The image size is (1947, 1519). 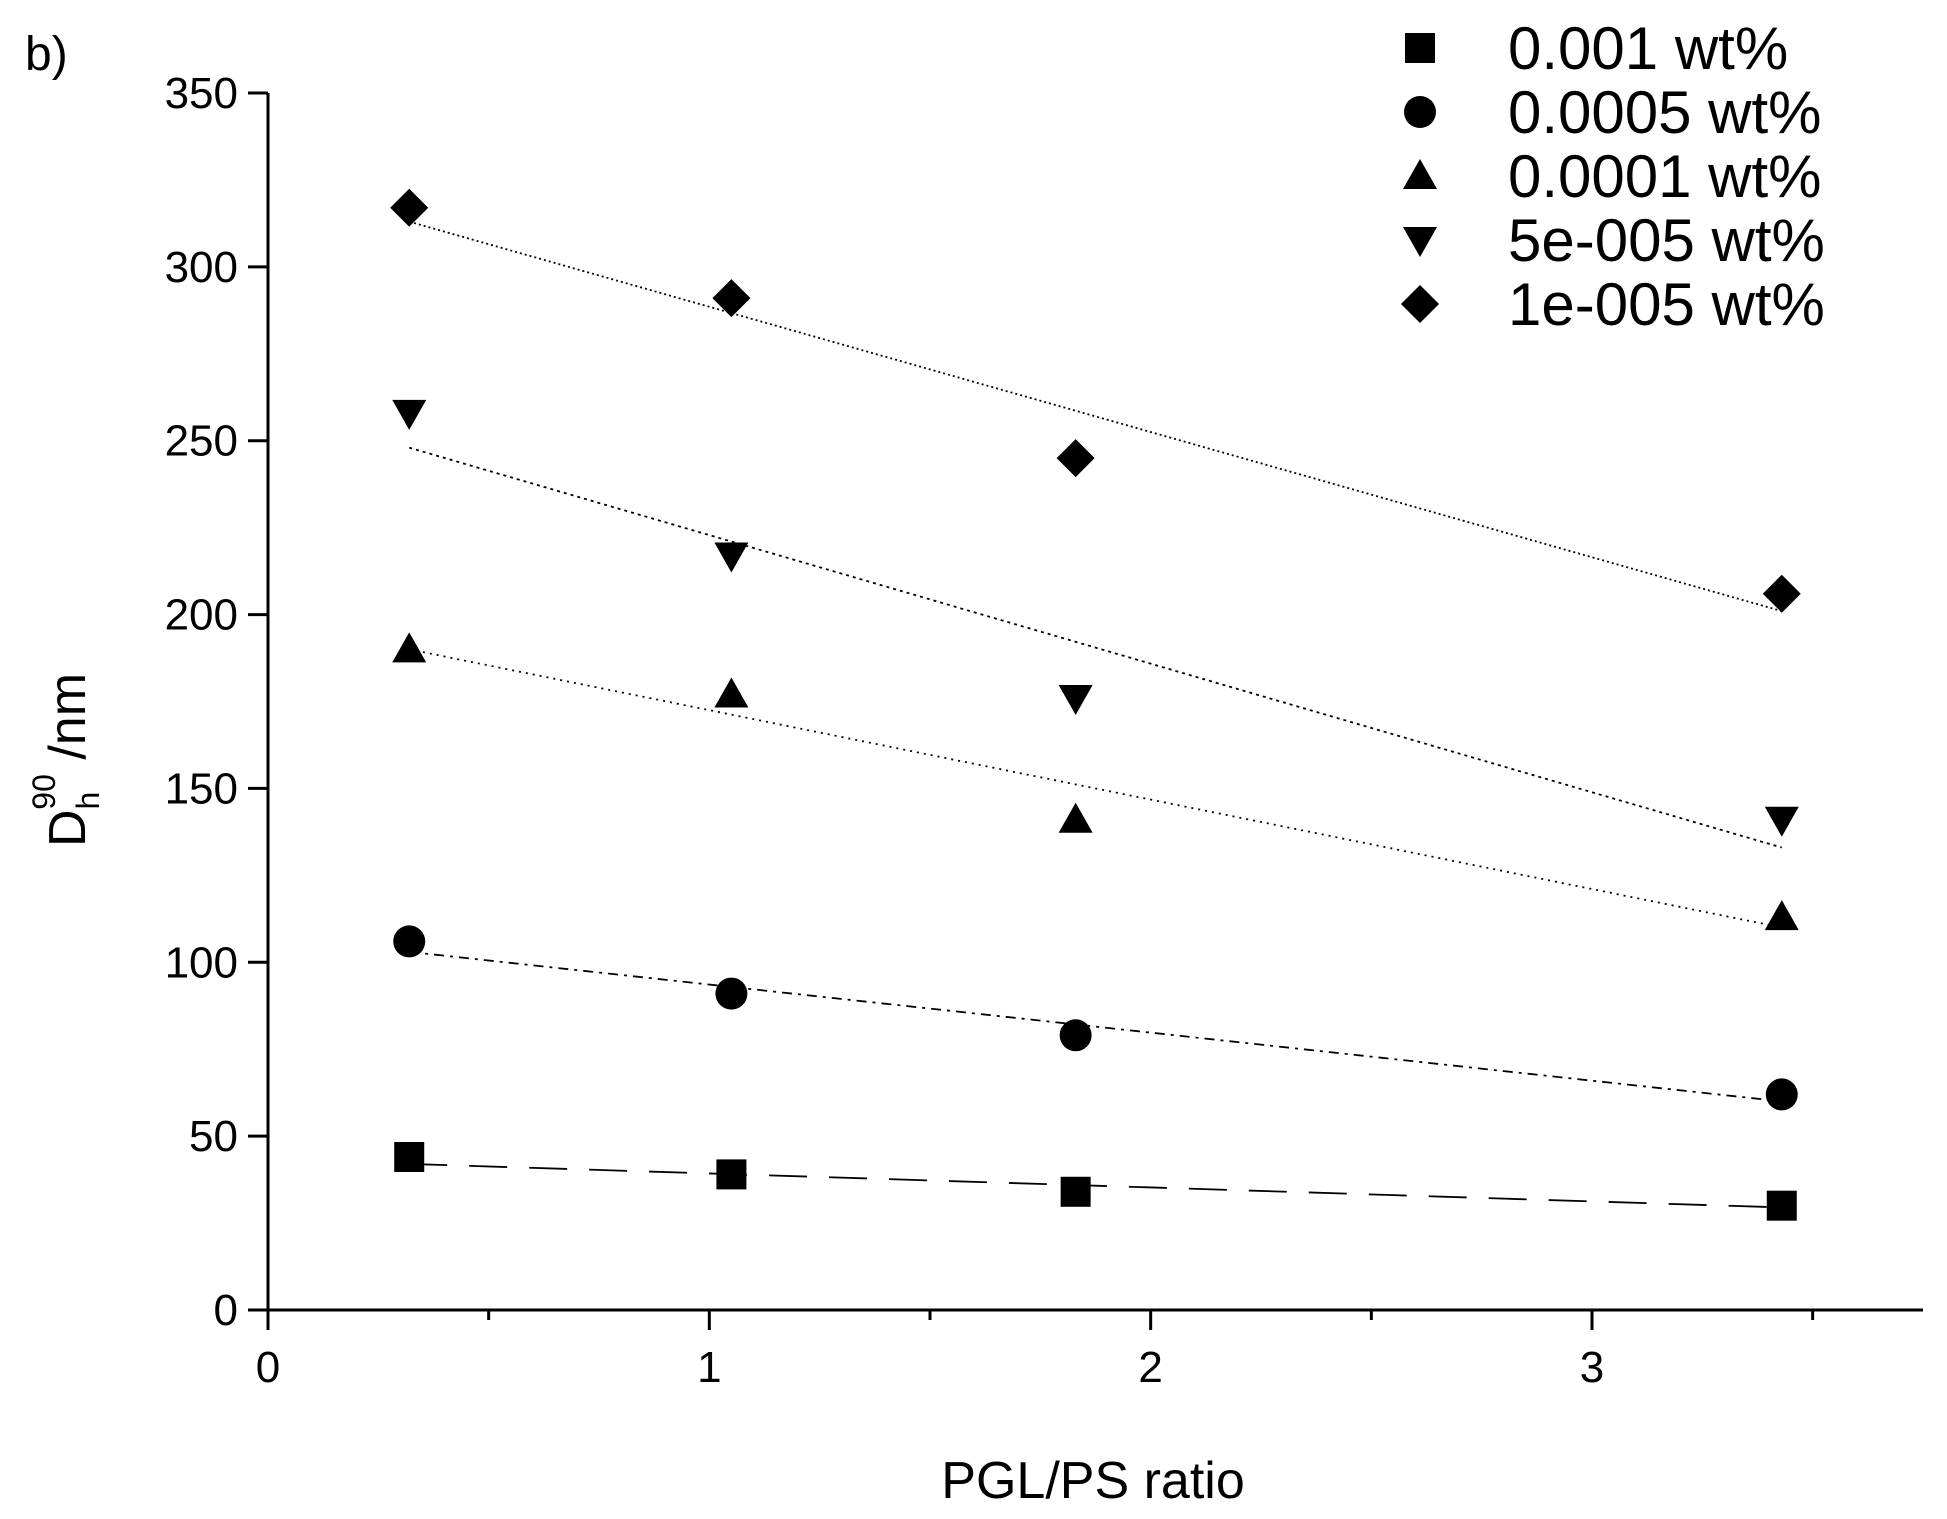 What do you see at coordinates (46, 54) in the screenshot?
I see `panel-label: b)` at bounding box center [46, 54].